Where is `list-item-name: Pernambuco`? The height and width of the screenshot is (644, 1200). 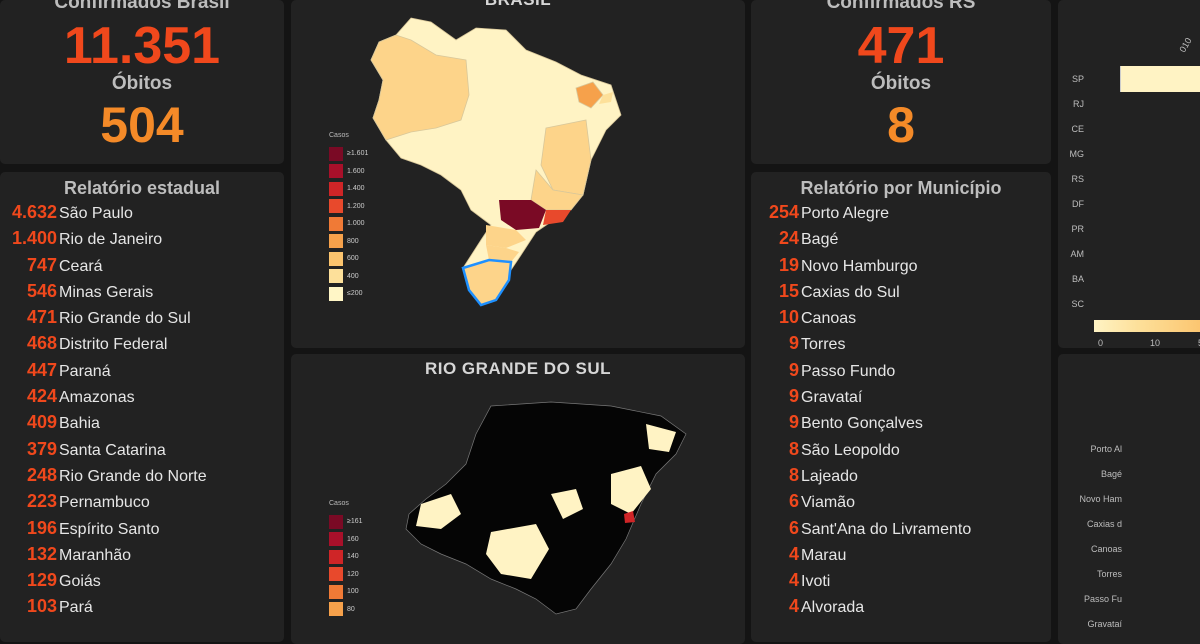
list-item-name: Pernambuco is located at coordinates (104, 503).